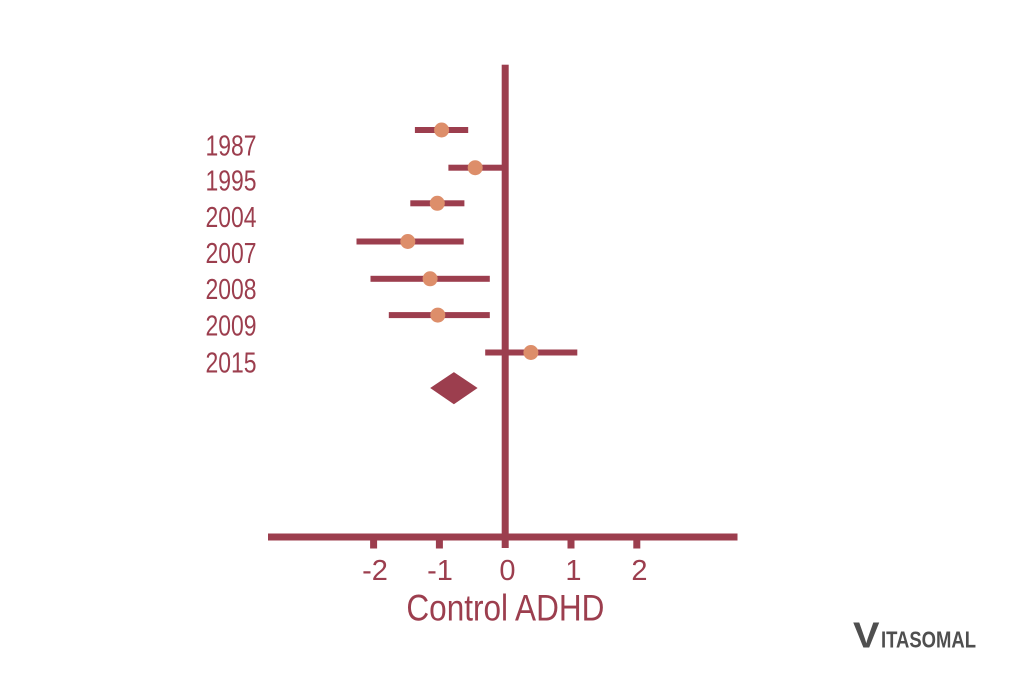 This screenshot has width=1024, height=689. Describe the element at coordinates (231, 146) in the screenshot. I see `svg-text: 1987` at that location.